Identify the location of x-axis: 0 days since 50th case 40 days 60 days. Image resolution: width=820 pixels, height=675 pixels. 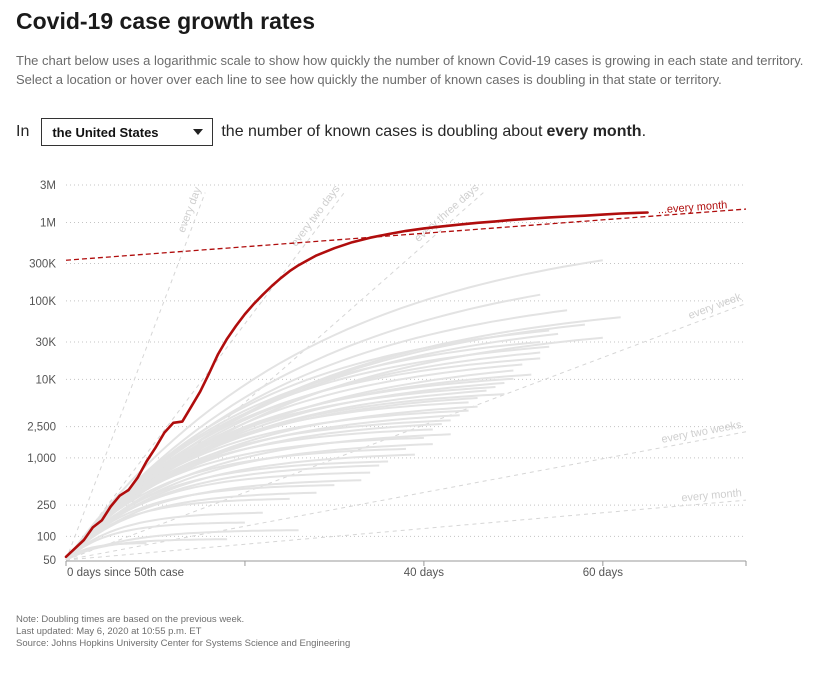
(406, 569).